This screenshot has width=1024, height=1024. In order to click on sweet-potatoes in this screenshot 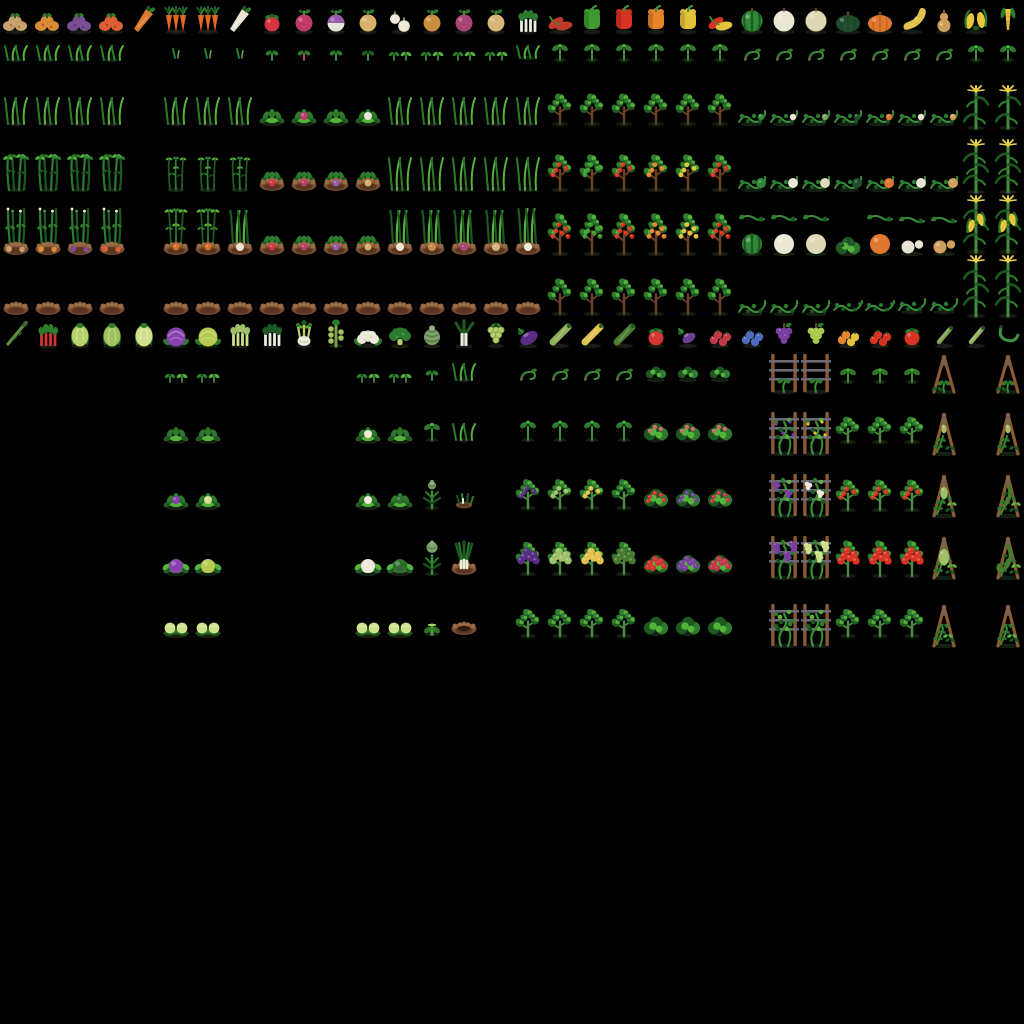, I will do `click(47, 24)`.